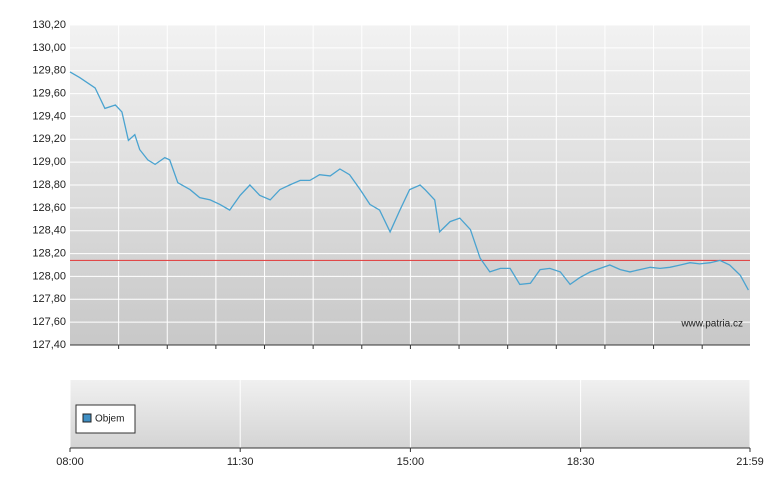 The height and width of the screenshot is (495, 780). Describe the element at coordinates (49, 162) in the screenshot. I see `y-tick-label: 129,00` at that location.